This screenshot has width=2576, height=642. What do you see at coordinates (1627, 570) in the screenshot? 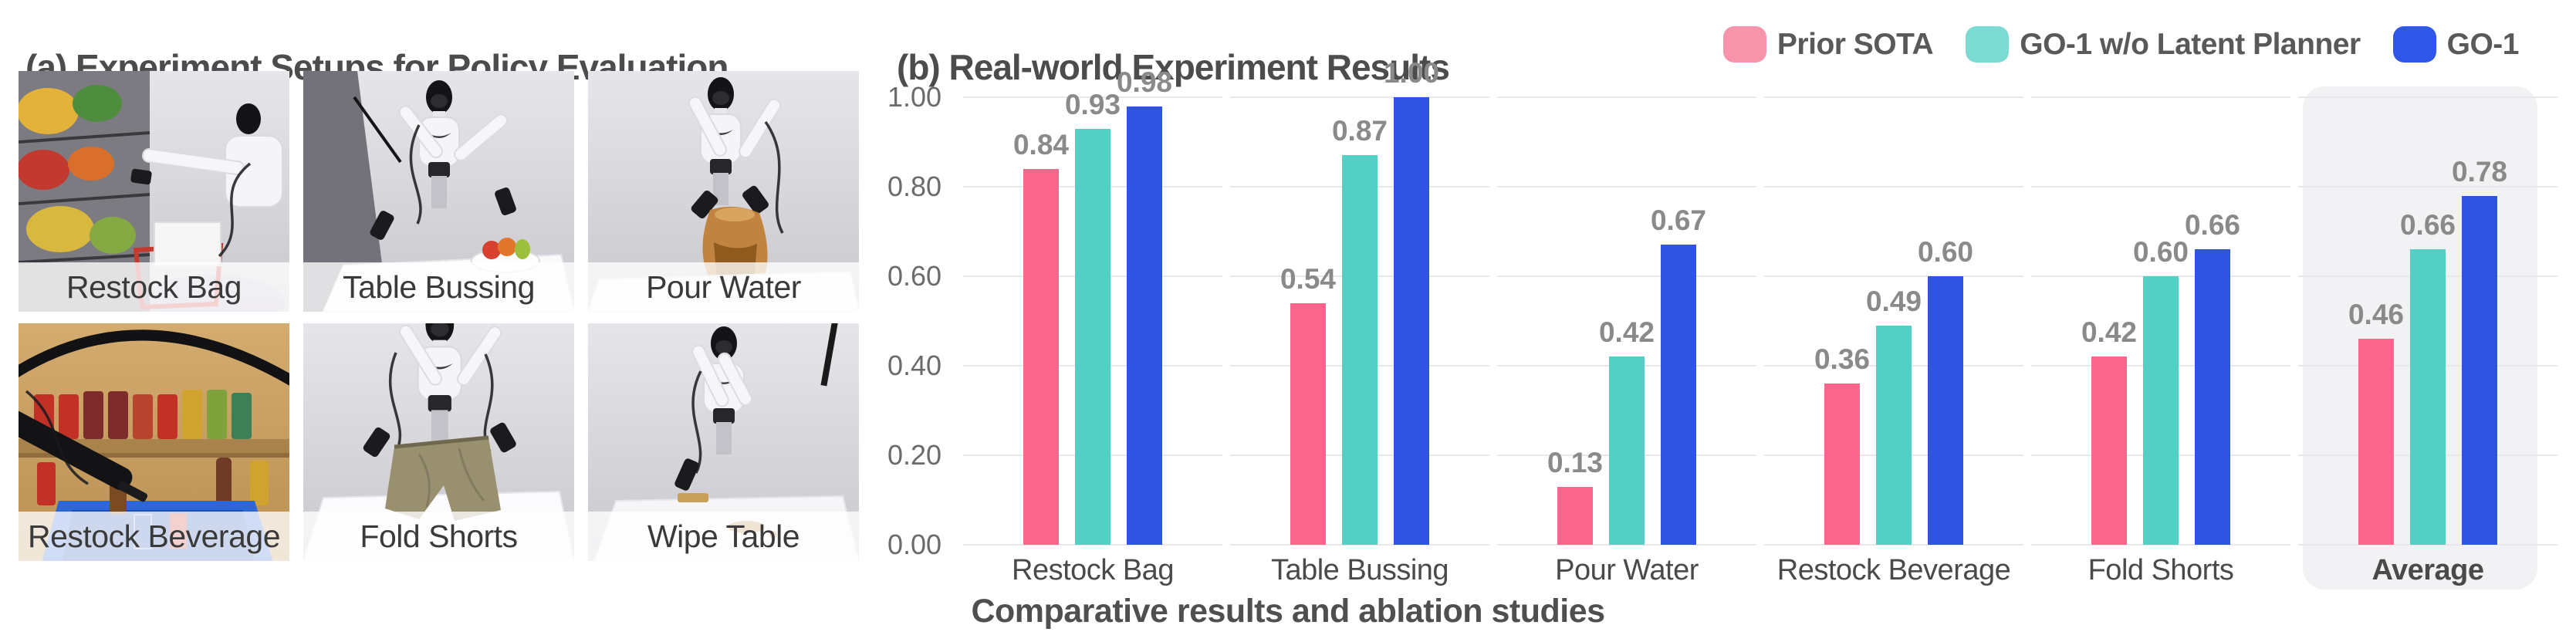
I see `x-axis-label: Pour Water` at bounding box center [1627, 570].